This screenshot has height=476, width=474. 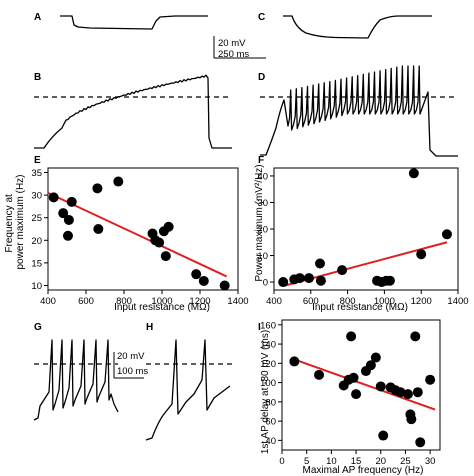 I want to click on chart-e-frame, so click(x=143, y=229).